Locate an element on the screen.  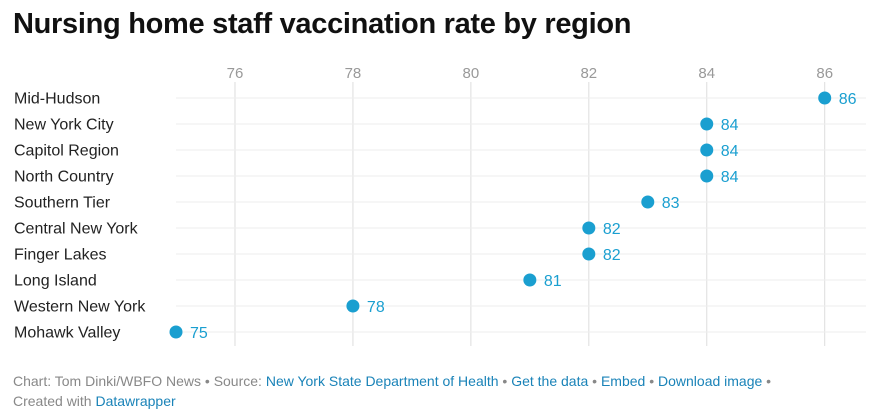
chart-credit: Chart: Tom Dinki/WBFO News is located at coordinates (107, 381).